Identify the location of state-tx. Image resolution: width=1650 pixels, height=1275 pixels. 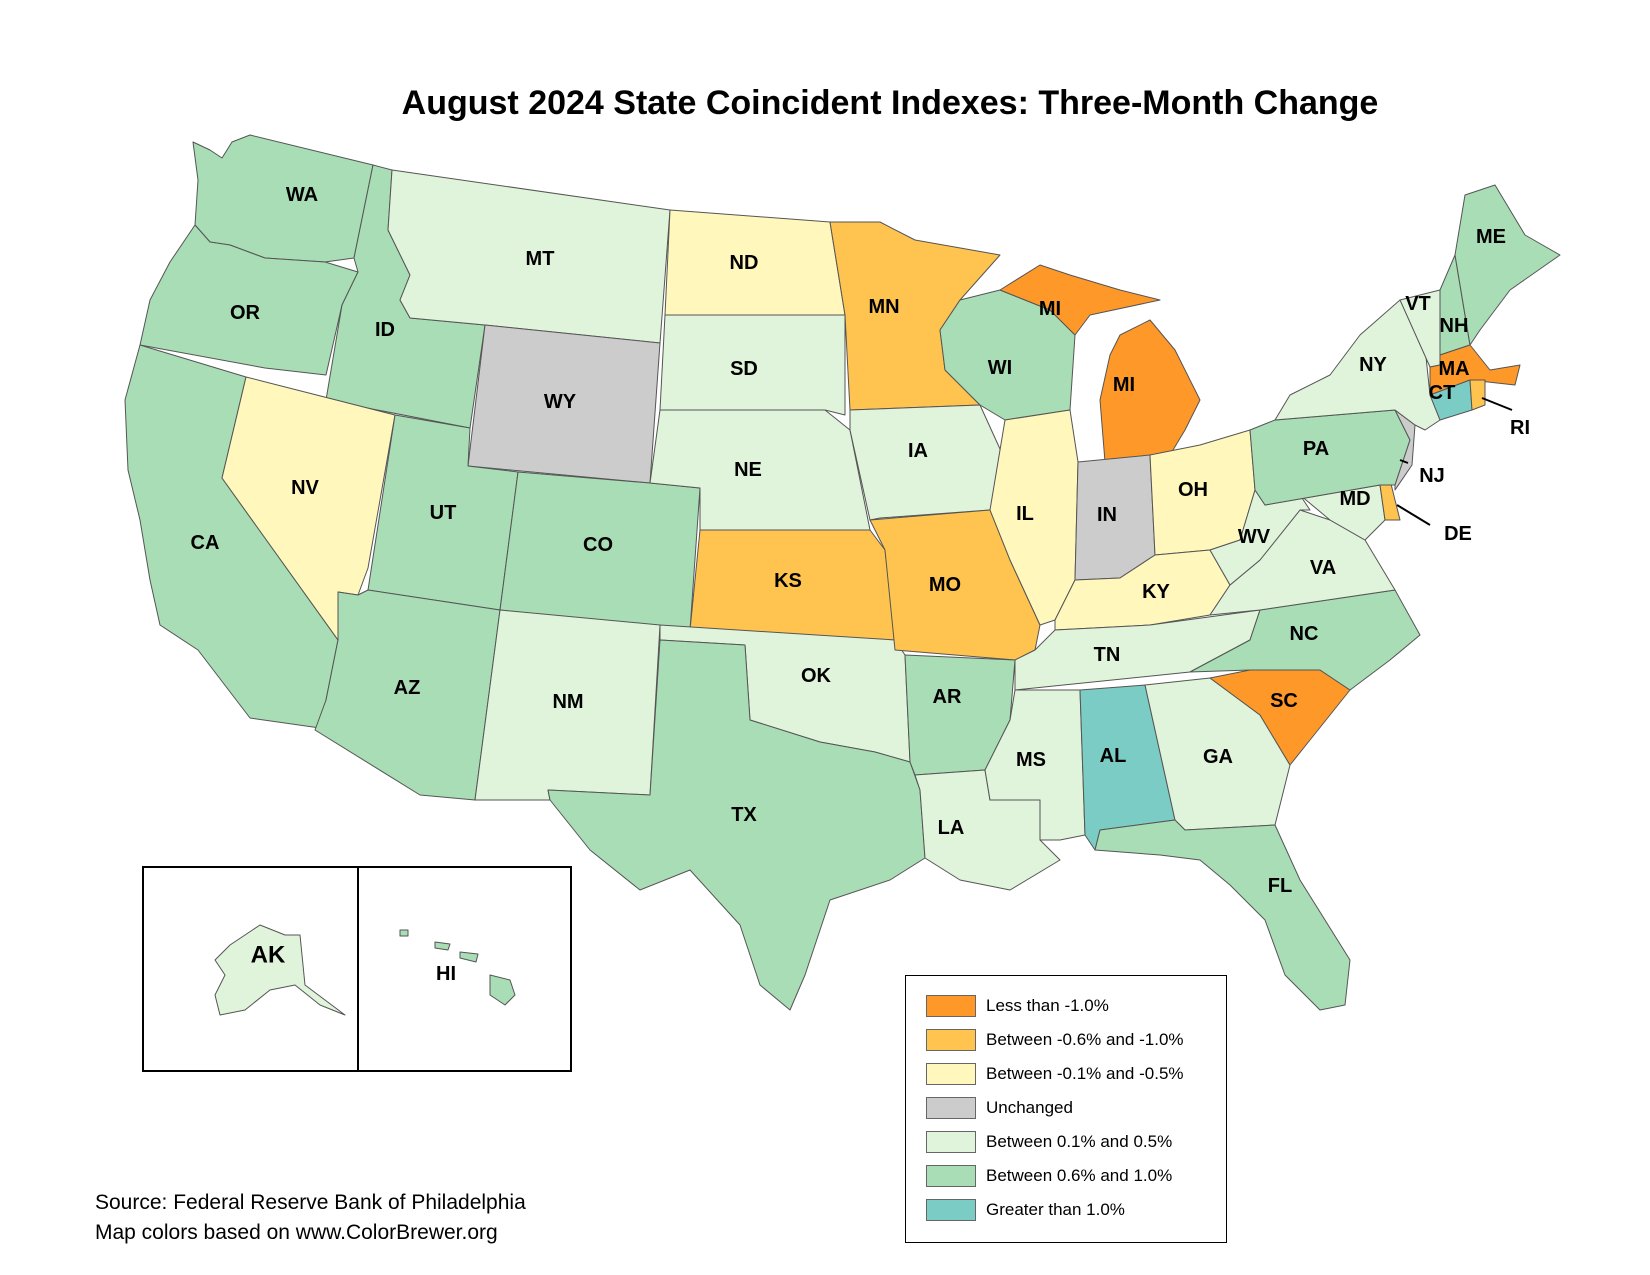
(736, 825).